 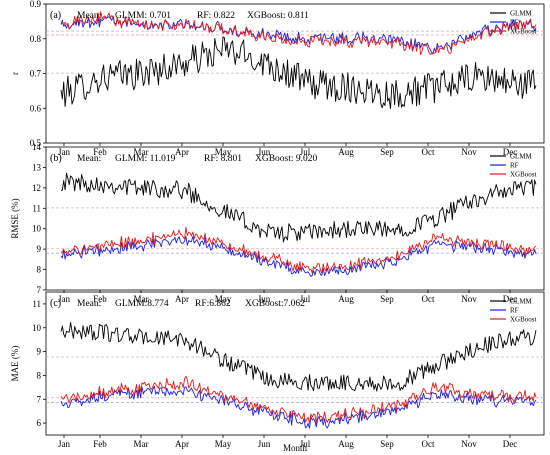 I want to click on y-tick-label: 13, so click(x=37, y=167).